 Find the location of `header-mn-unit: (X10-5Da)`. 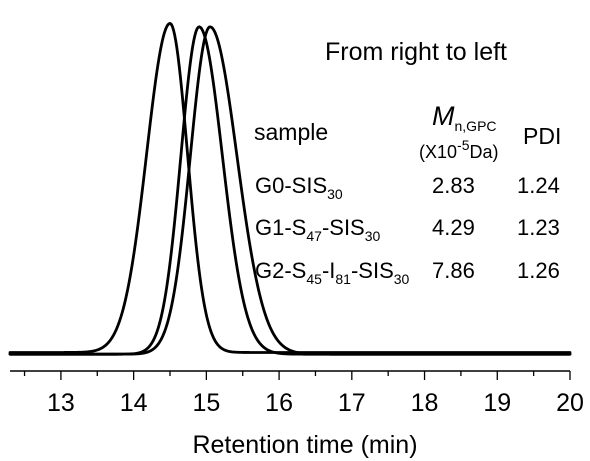

header-mn-unit: (X10-5Da) is located at coordinates (459, 149).